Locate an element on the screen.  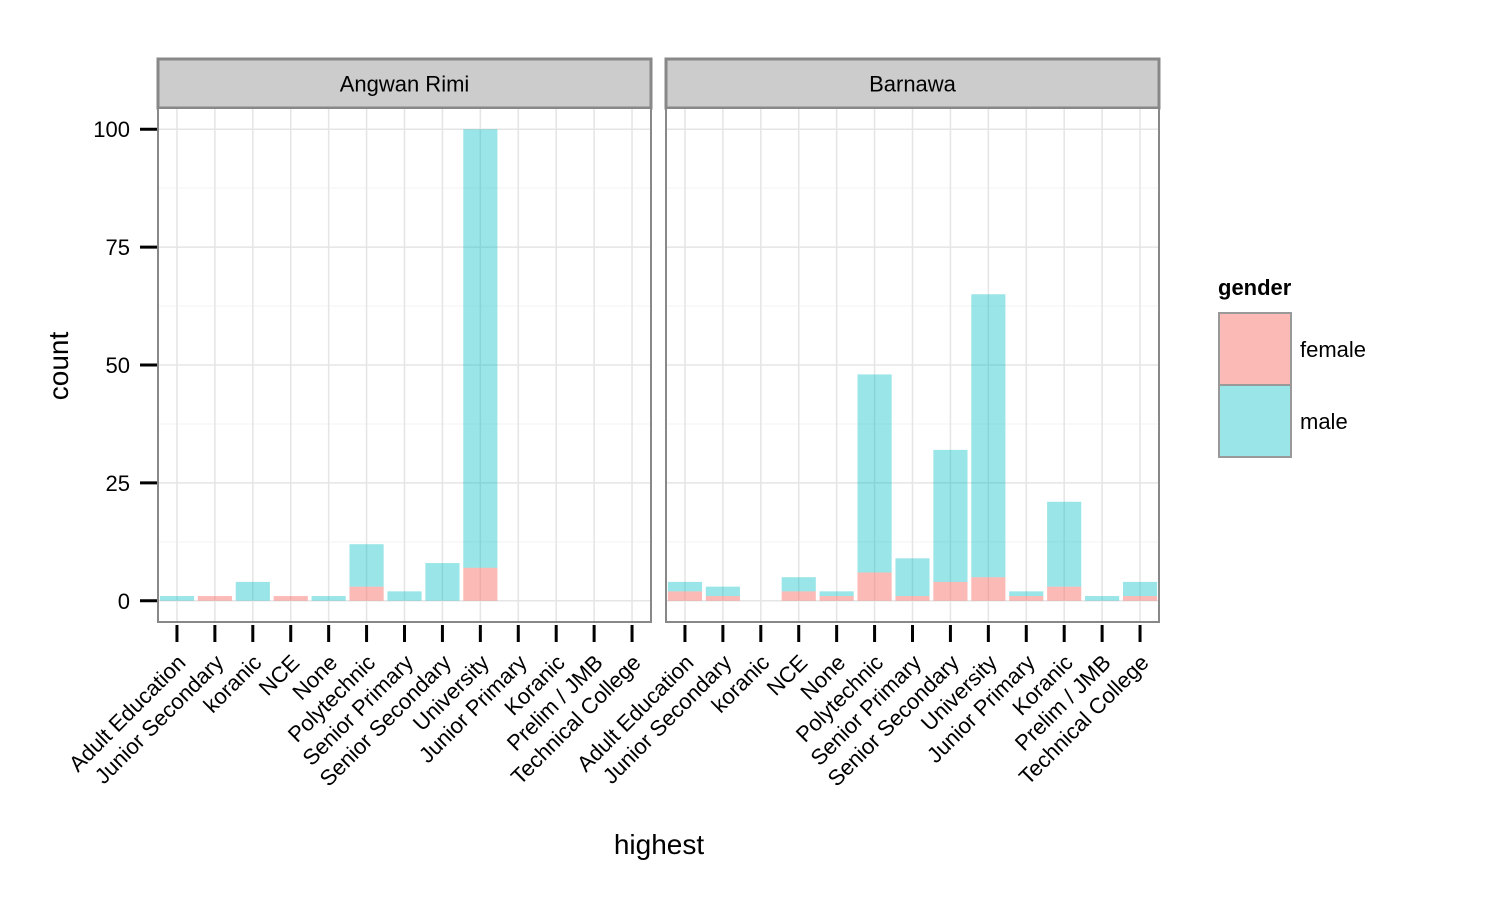
bar-female-senior-secondary is located at coordinates (950, 591).